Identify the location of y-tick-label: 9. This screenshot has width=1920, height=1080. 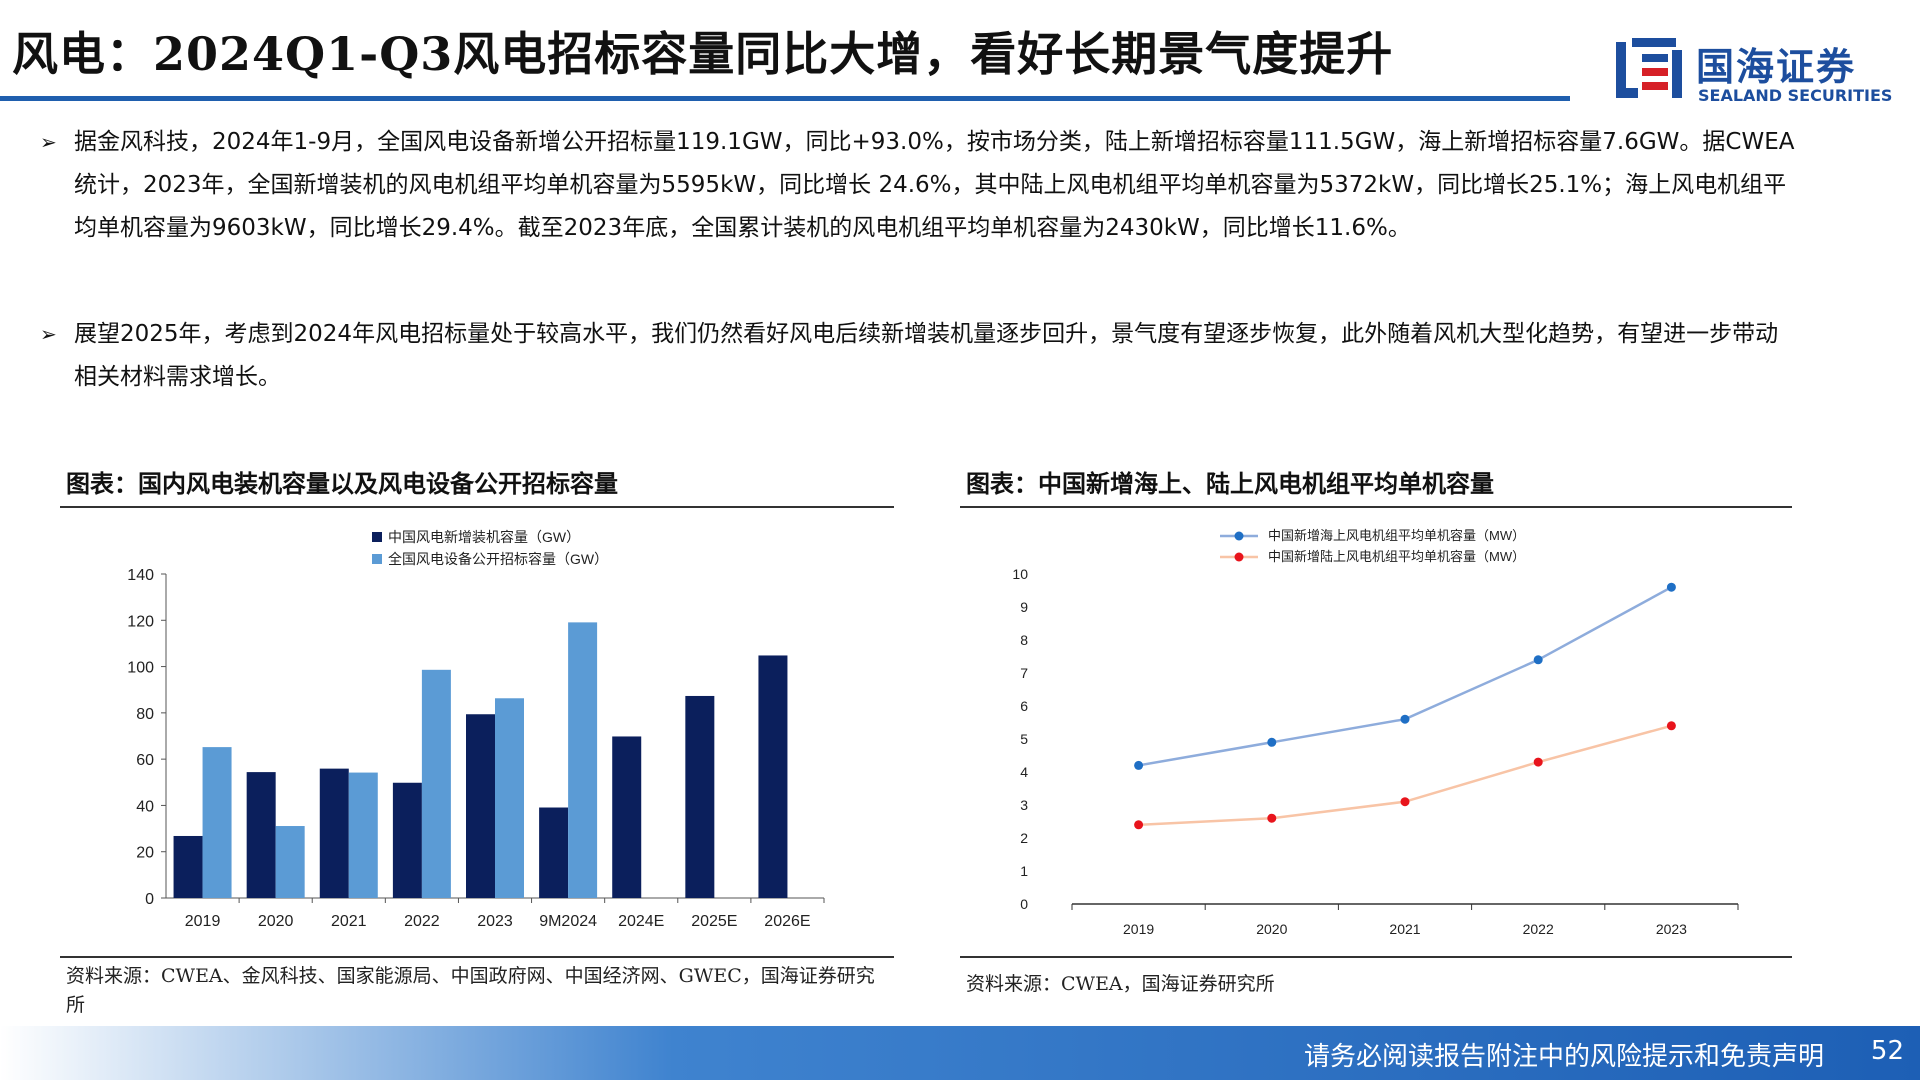
(1024, 607).